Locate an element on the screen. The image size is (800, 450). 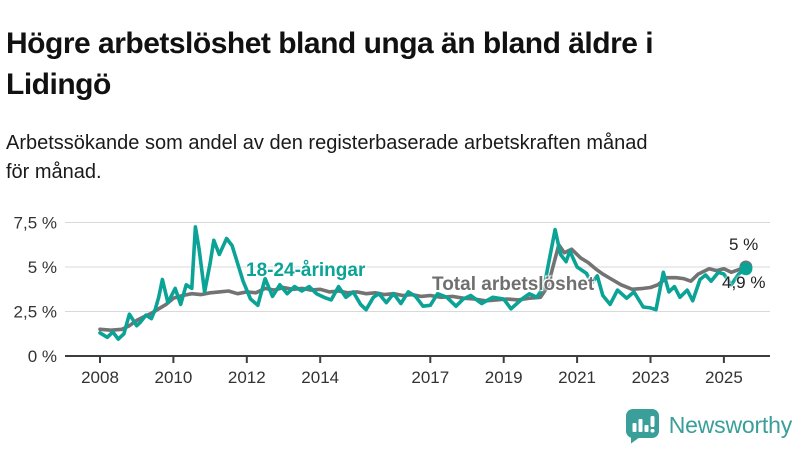
end-value-label-total: 5 % is located at coordinates (744, 244).